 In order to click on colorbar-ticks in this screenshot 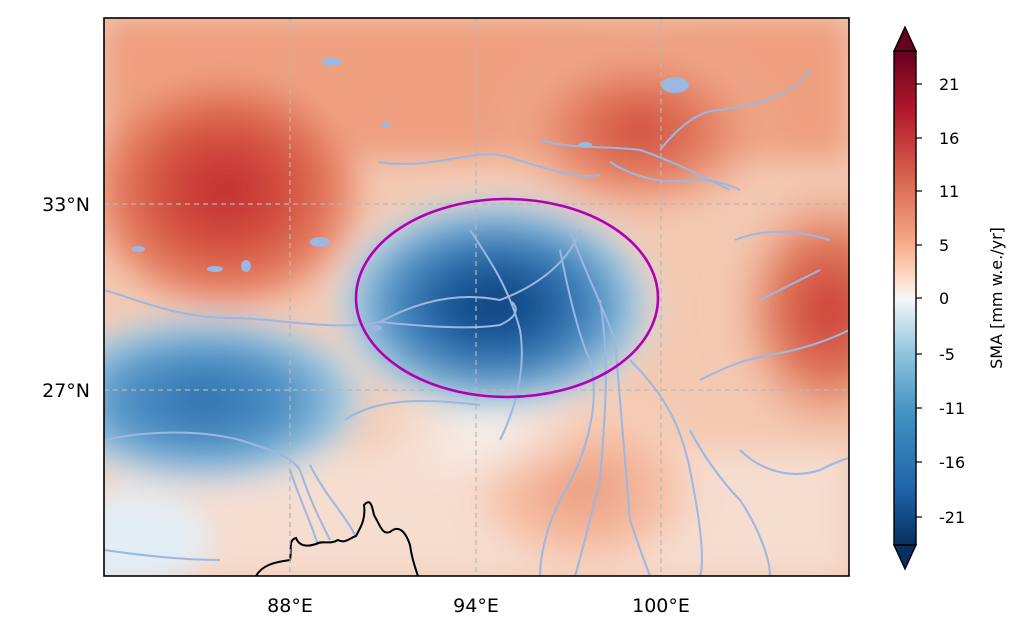, I will do `click(919, 300)`.